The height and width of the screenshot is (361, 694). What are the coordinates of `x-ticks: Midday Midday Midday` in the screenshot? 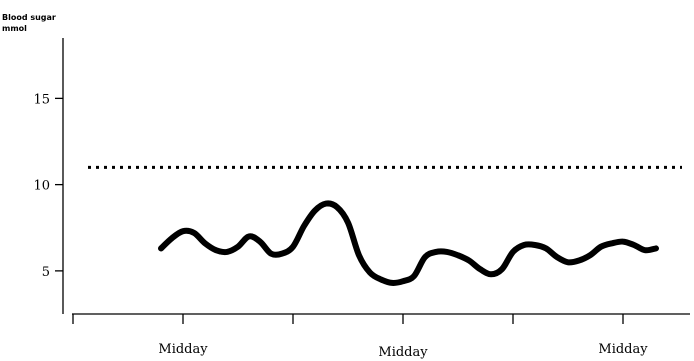 It's located at (360, 337).